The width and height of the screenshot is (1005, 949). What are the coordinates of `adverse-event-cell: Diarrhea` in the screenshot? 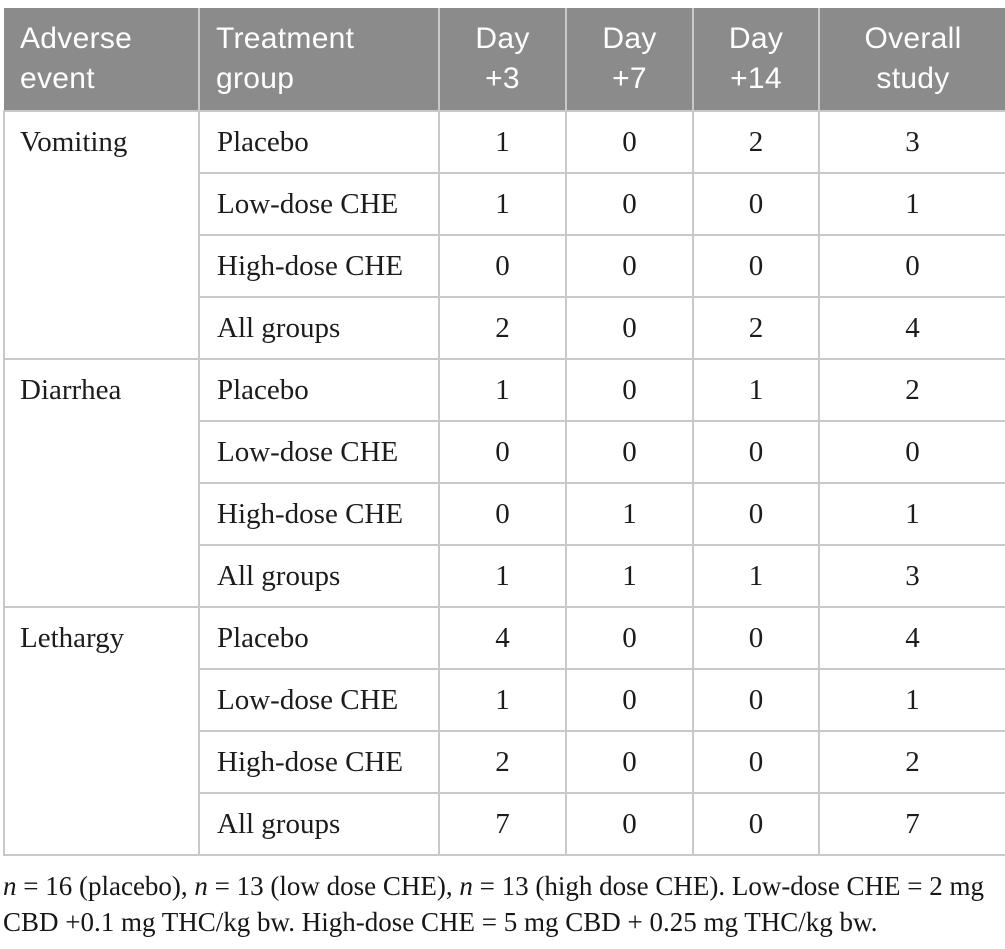 It's located at (101, 483).